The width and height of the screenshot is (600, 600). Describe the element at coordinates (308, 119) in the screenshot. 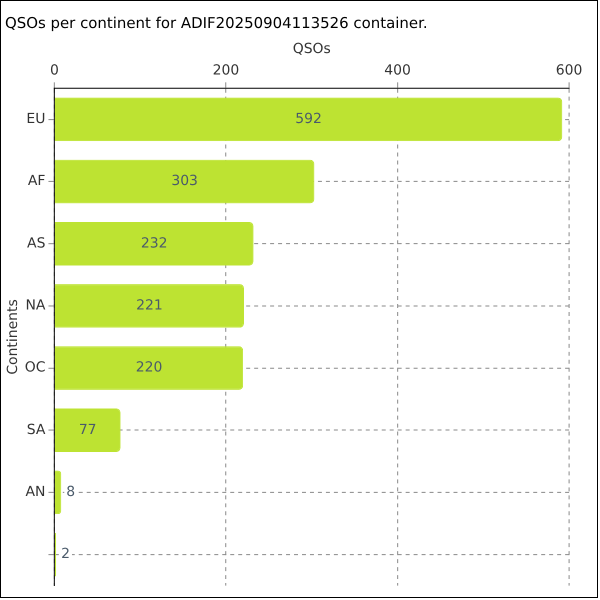

I see `data-label: 592` at that location.